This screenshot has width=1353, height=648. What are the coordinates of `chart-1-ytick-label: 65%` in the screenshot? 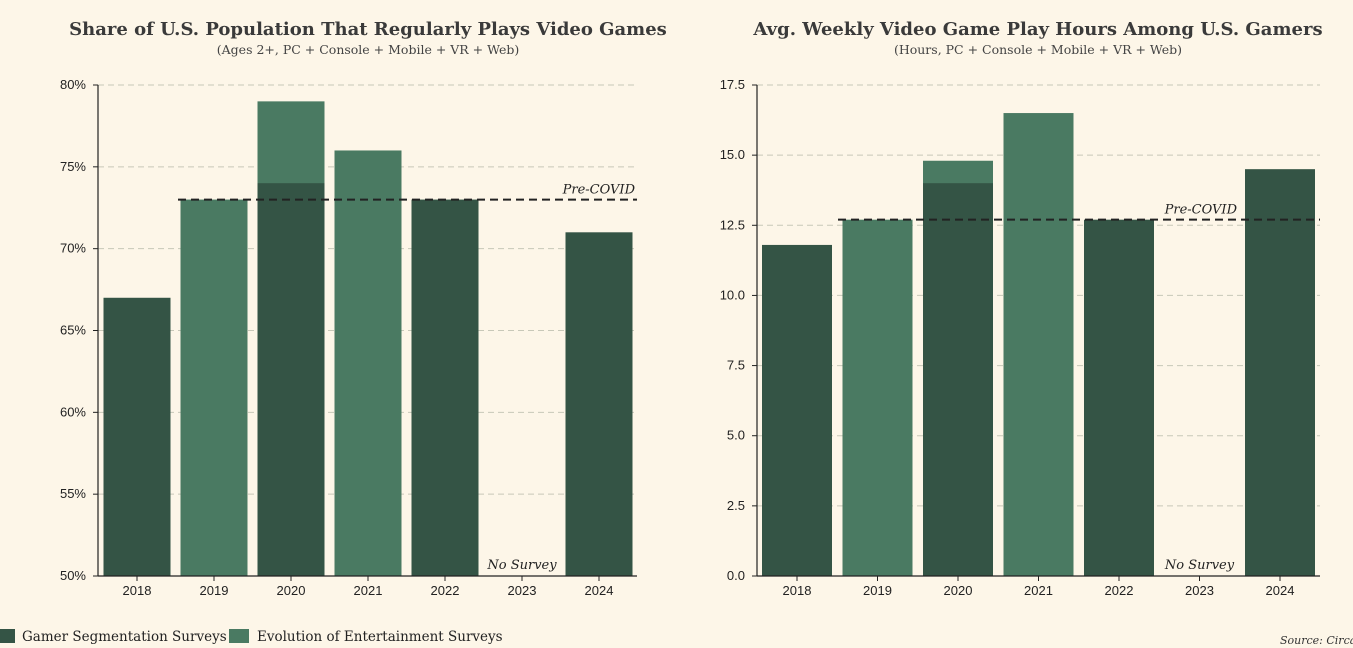 It's located at (73, 330).